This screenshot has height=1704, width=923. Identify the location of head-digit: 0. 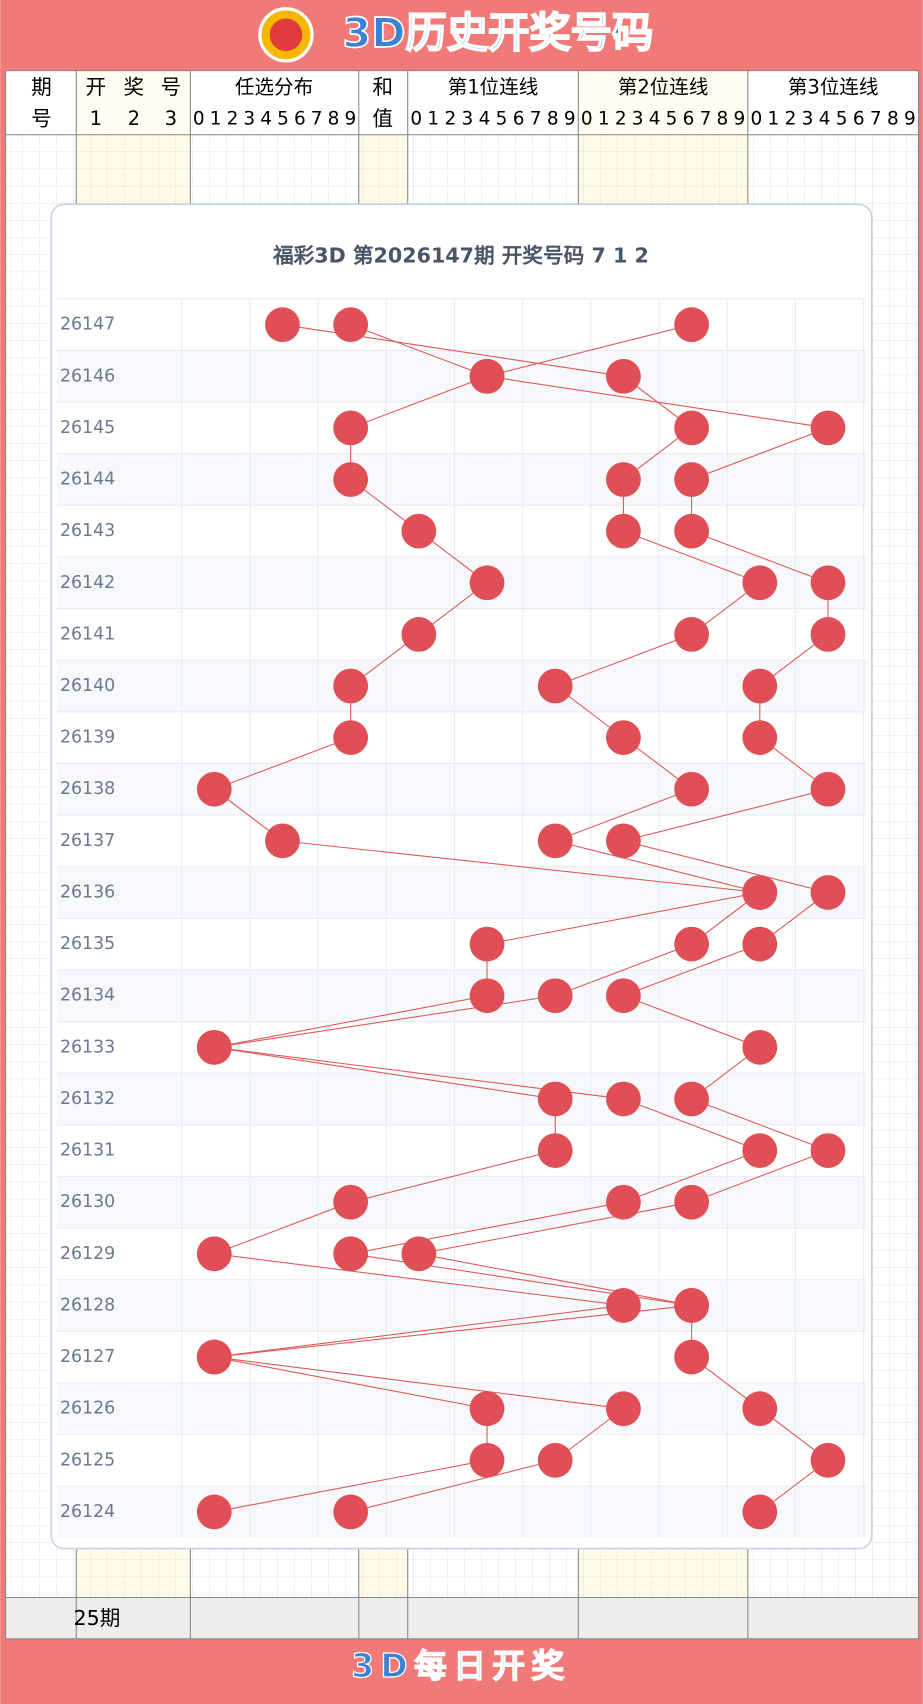
(587, 119).